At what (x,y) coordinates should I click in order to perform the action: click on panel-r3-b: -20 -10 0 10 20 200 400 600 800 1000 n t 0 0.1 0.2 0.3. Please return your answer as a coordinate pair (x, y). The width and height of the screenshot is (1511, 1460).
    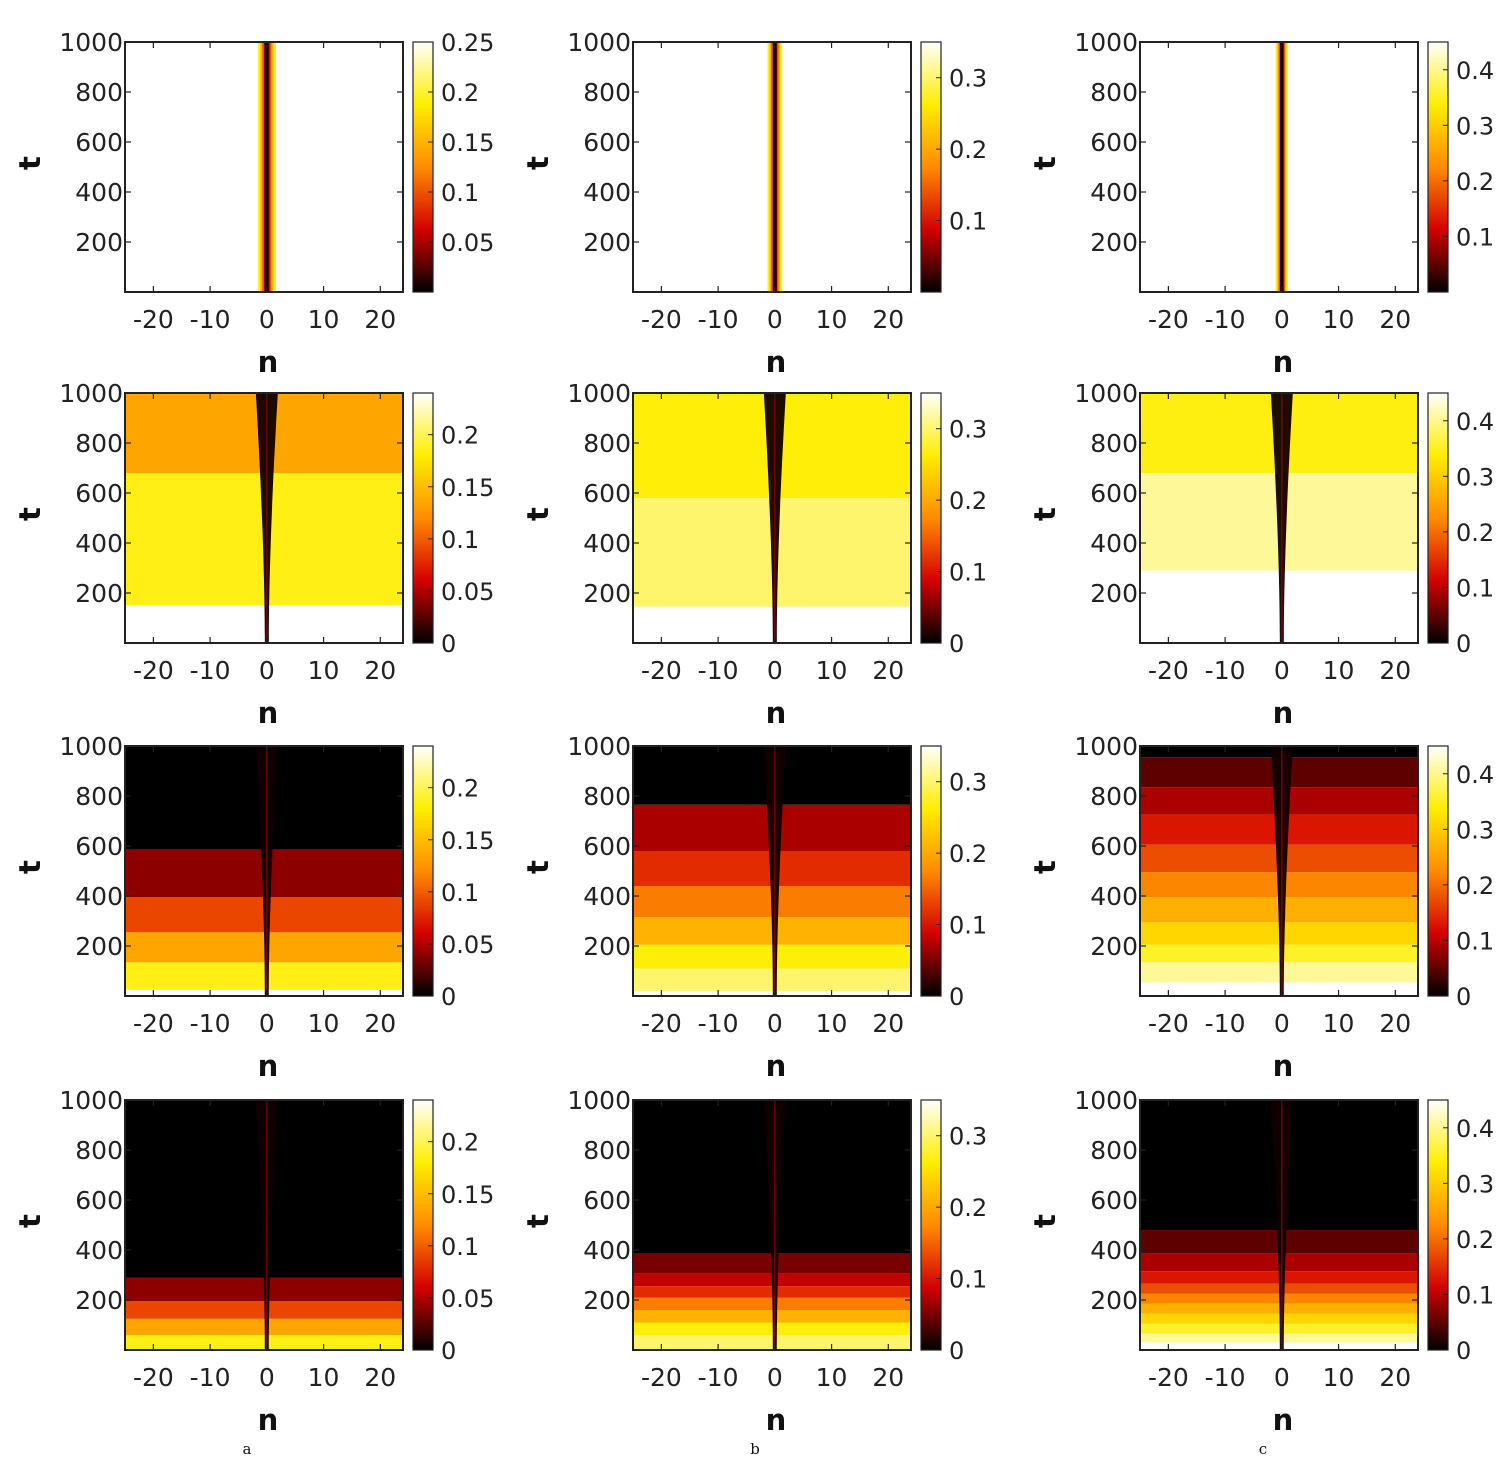
    Looking at the image, I should click on (754, 907).